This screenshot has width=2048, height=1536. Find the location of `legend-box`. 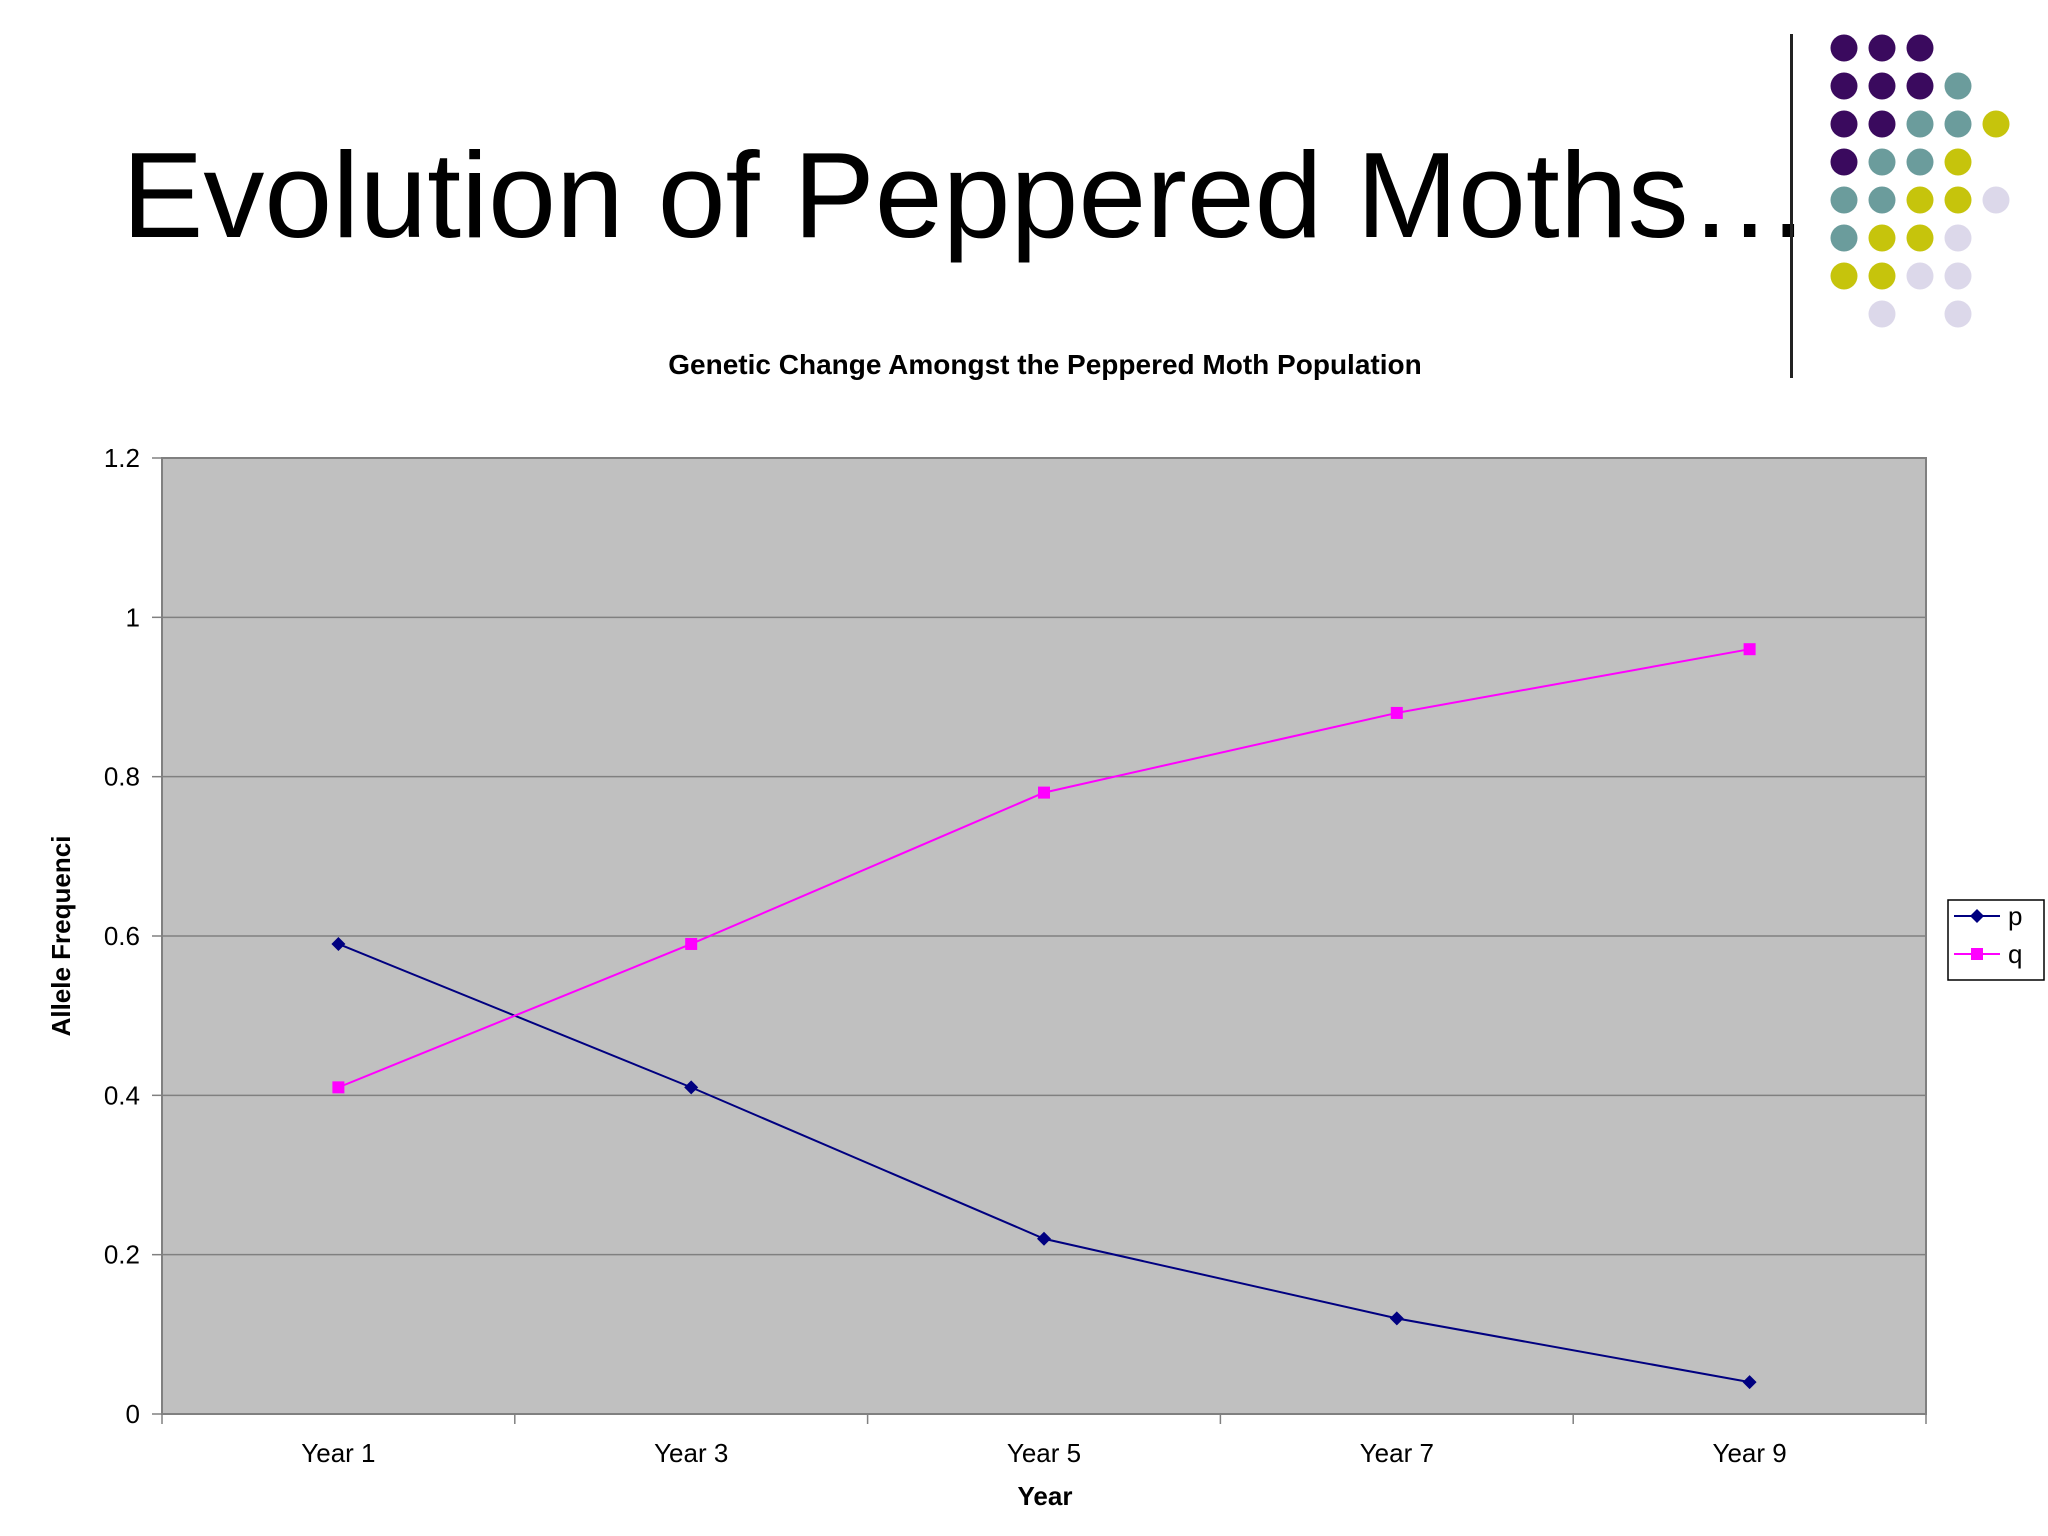

legend-box is located at coordinates (1996, 940).